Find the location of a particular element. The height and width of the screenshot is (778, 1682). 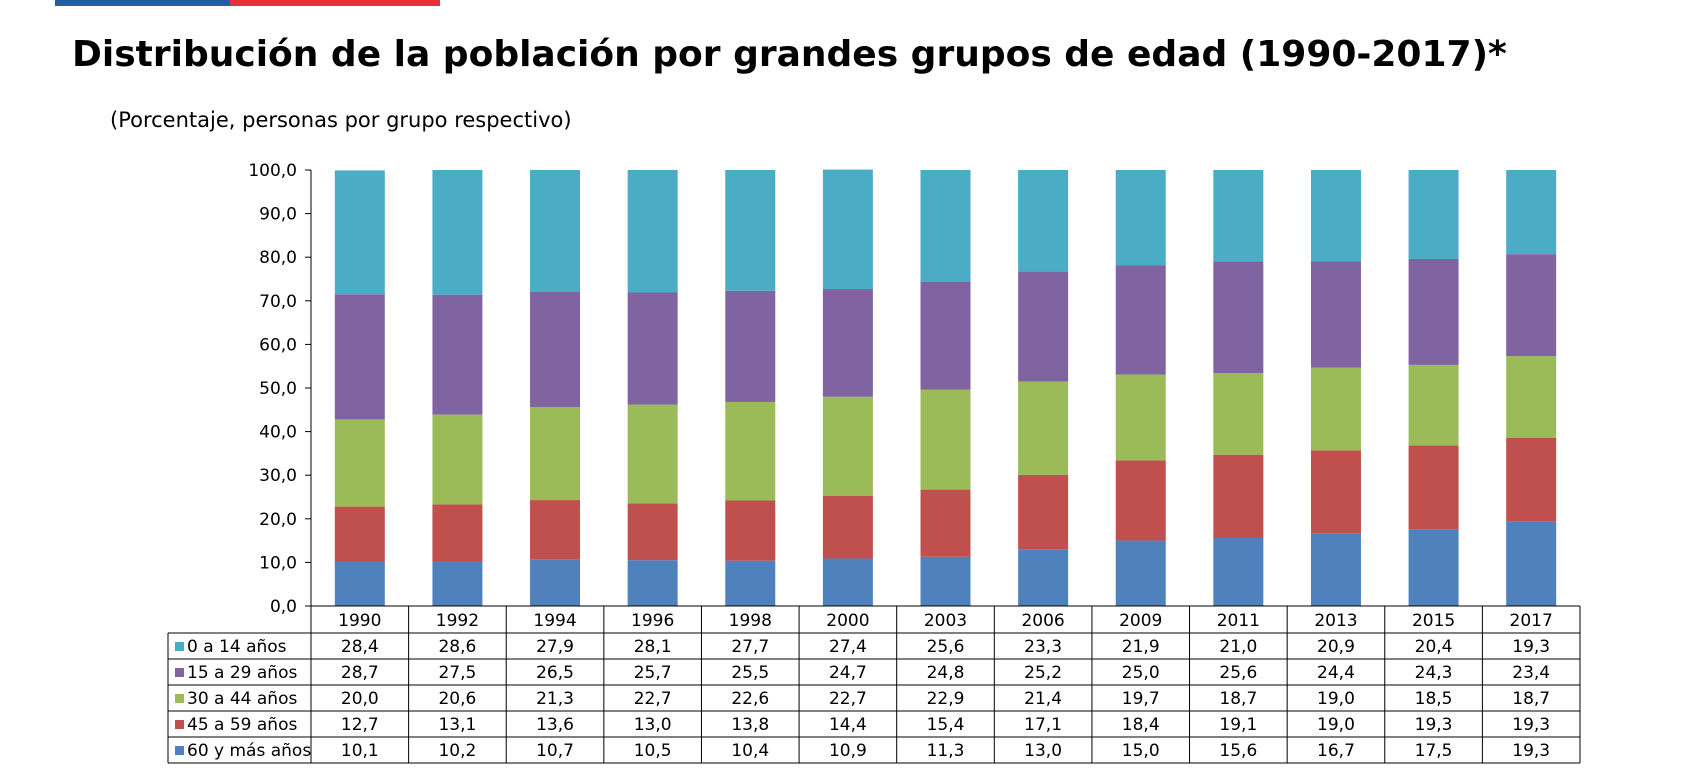

x-tick-label: 2000 is located at coordinates (847, 621).